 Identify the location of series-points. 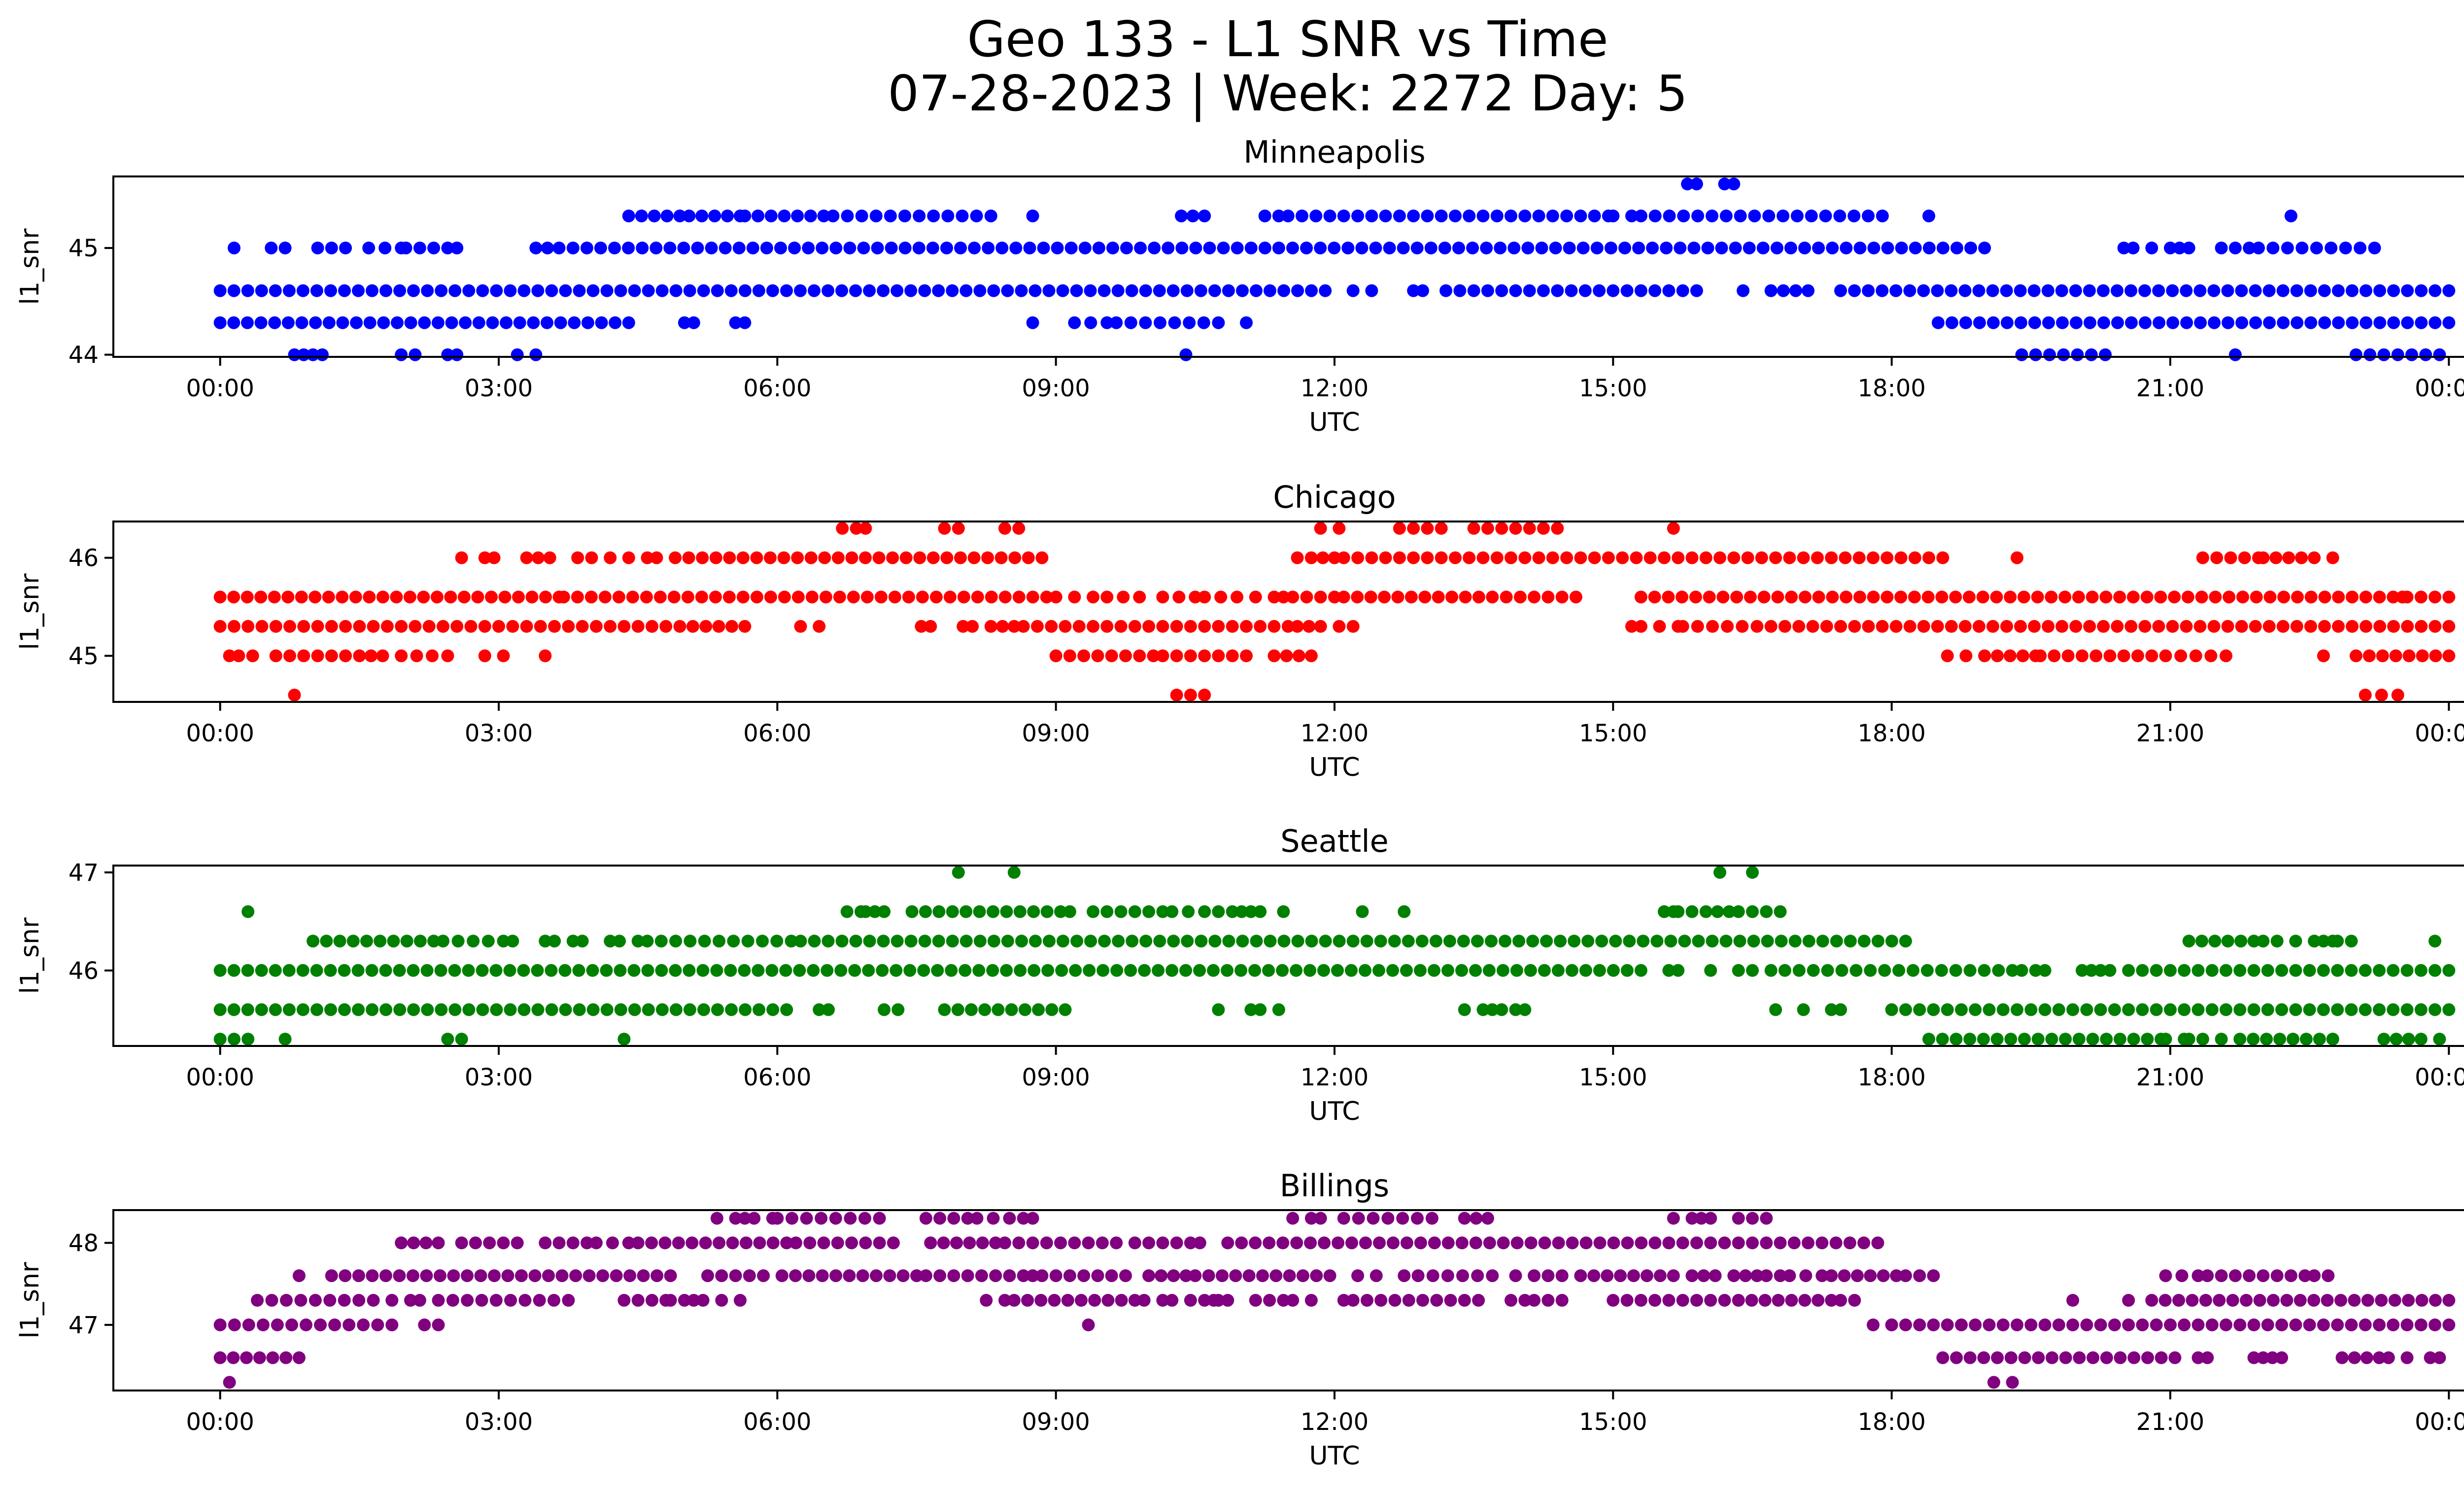
(1334, 612).